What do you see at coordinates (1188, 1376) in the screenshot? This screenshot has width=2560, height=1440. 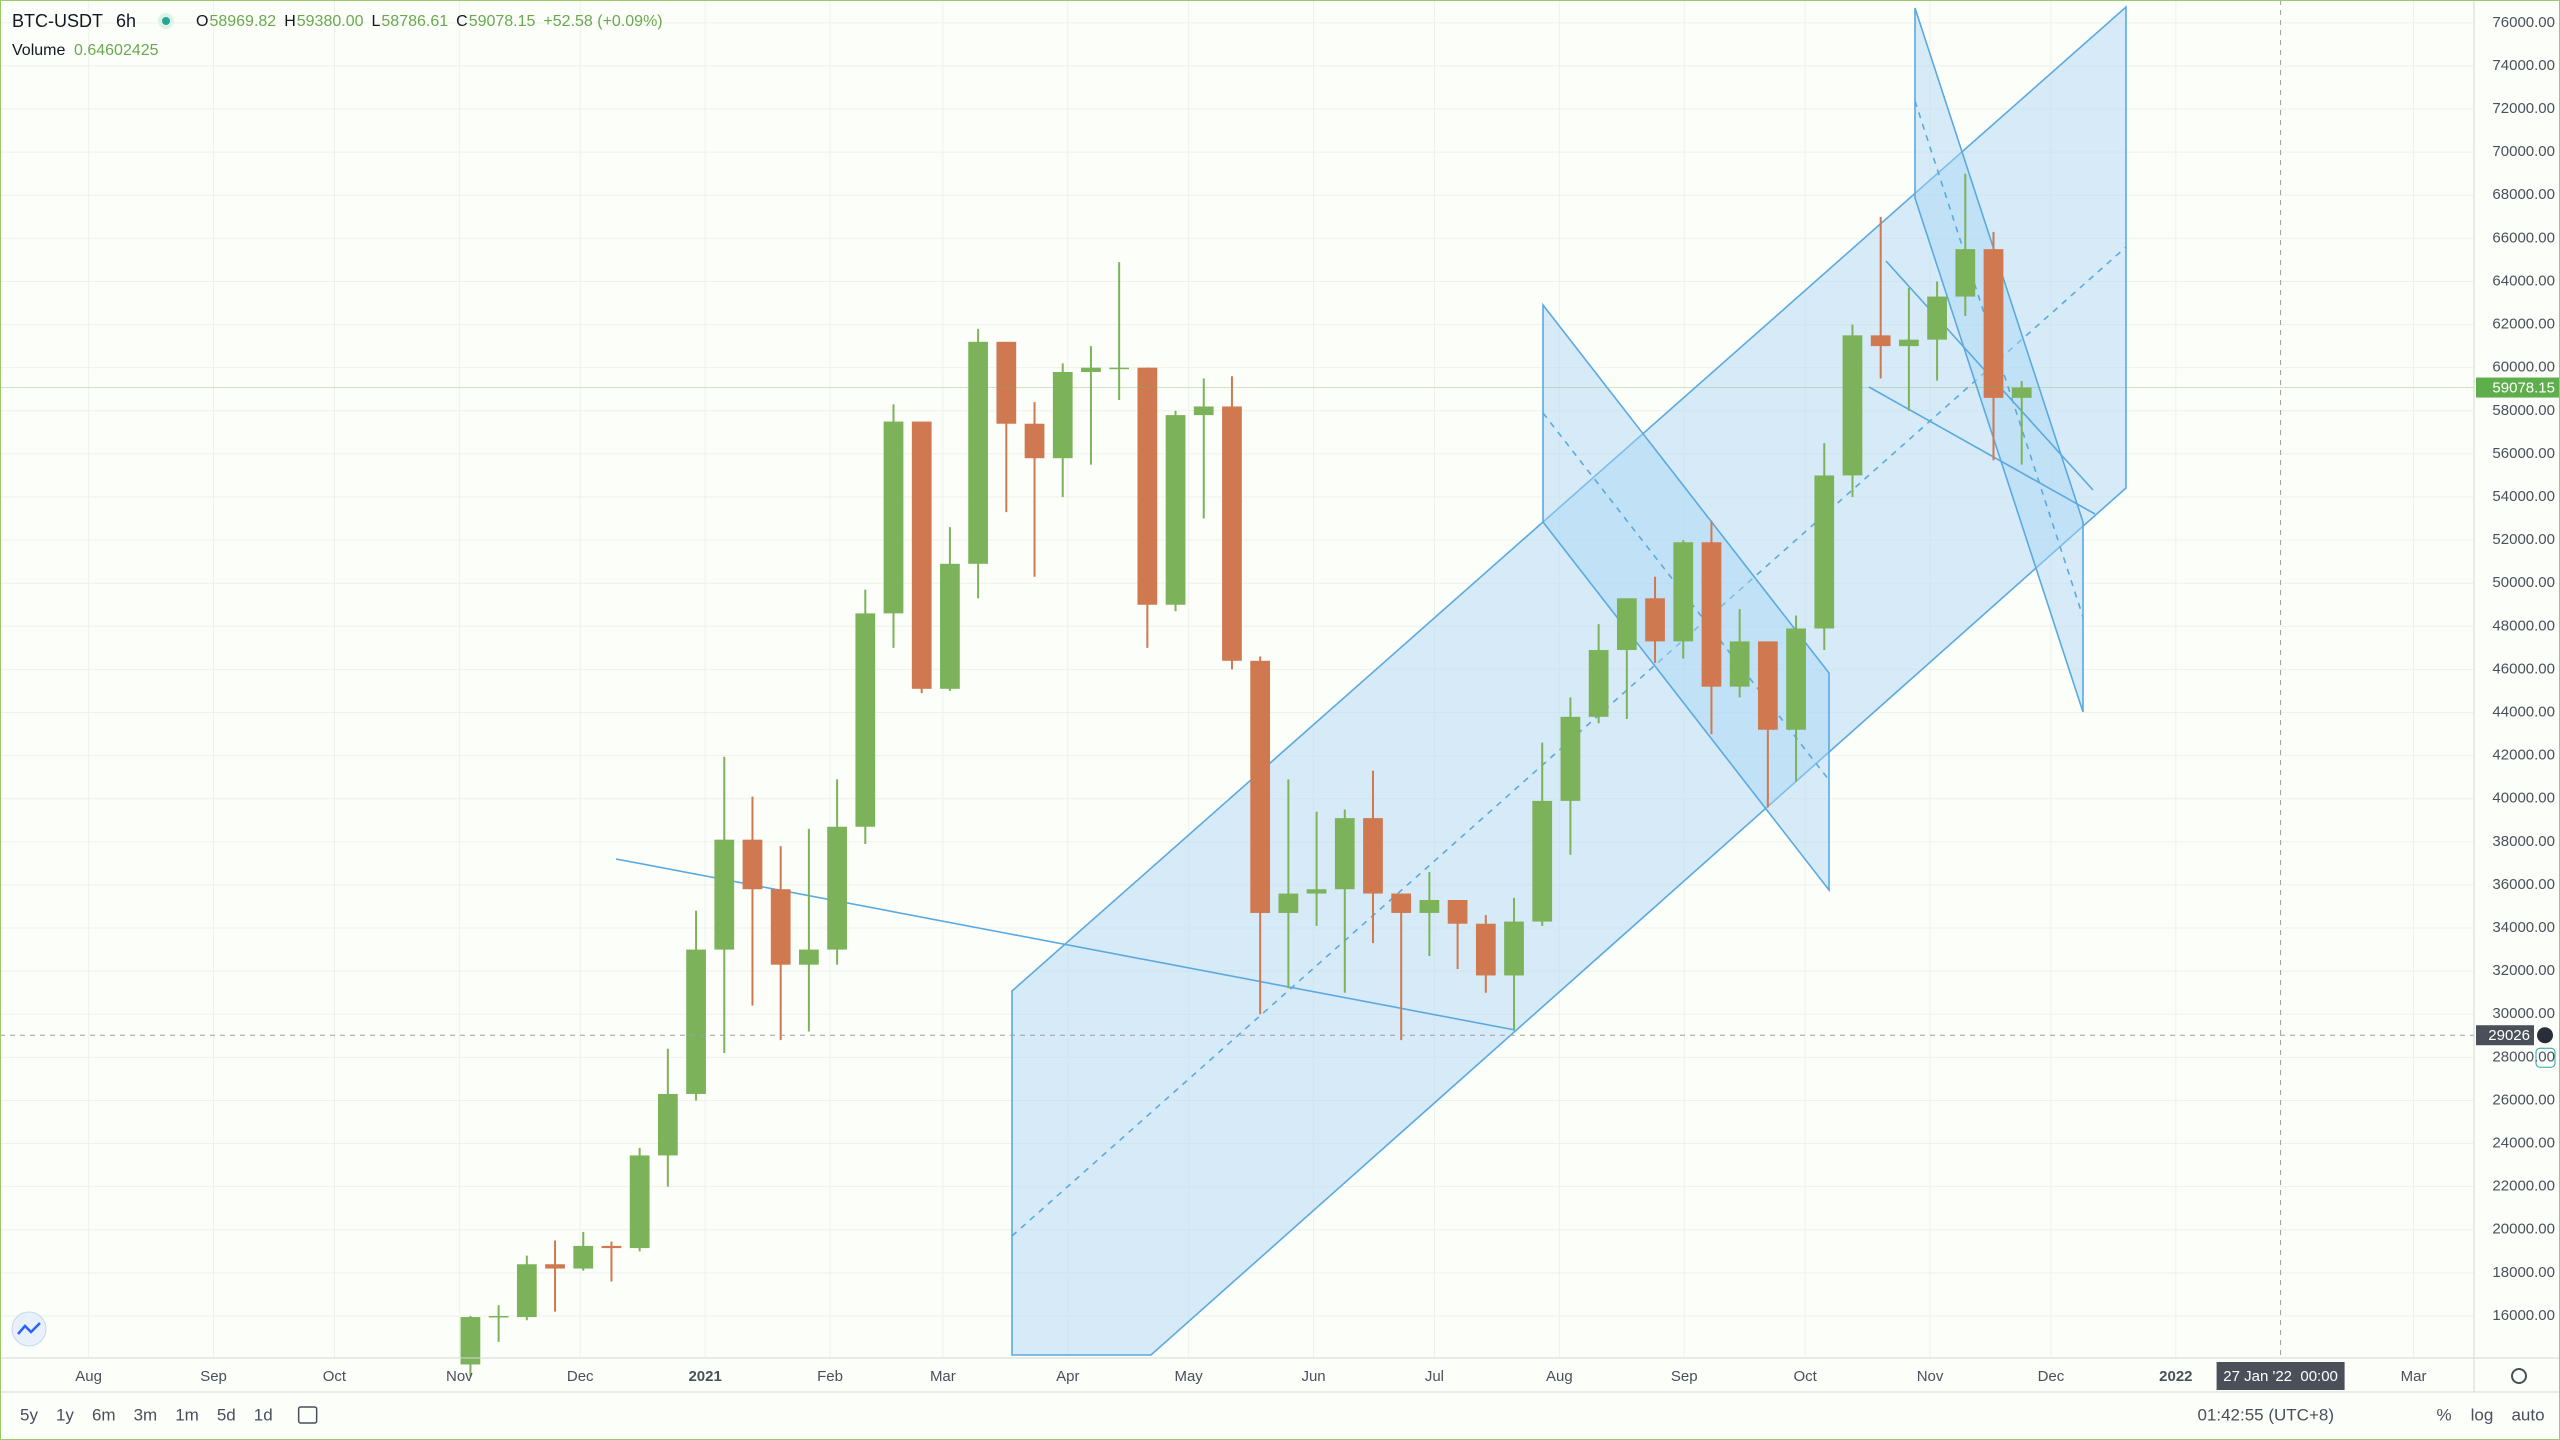 I see `x-tick-label: May` at bounding box center [1188, 1376].